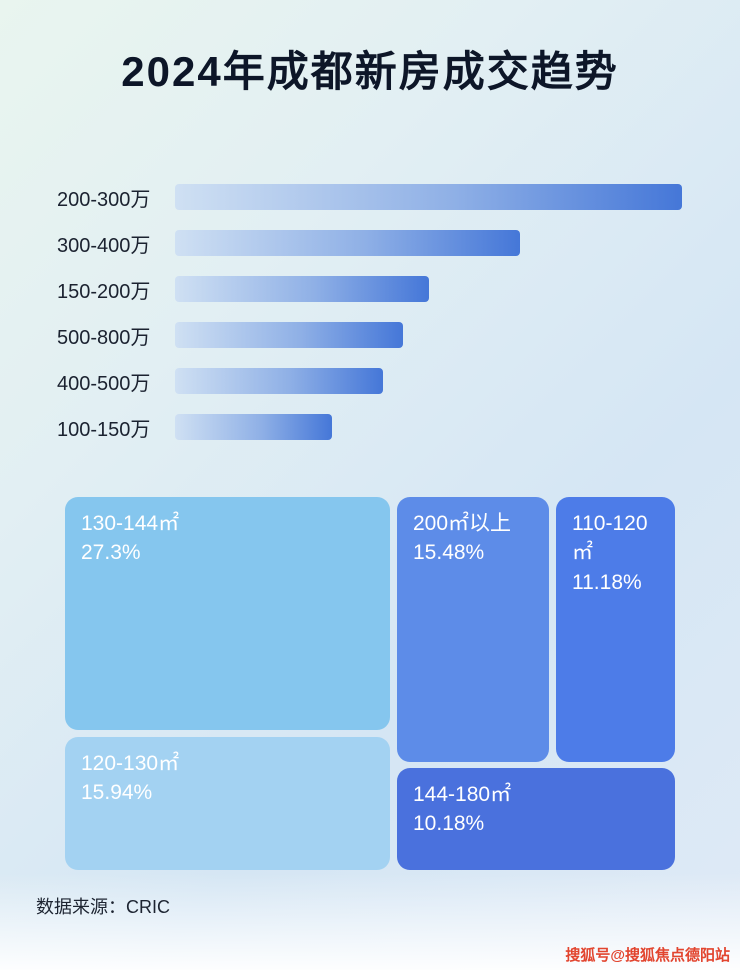 The image size is (740, 970). Describe the element at coordinates (130, 763) in the screenshot. I see `treemap-block-label: 120-130㎡` at that location.